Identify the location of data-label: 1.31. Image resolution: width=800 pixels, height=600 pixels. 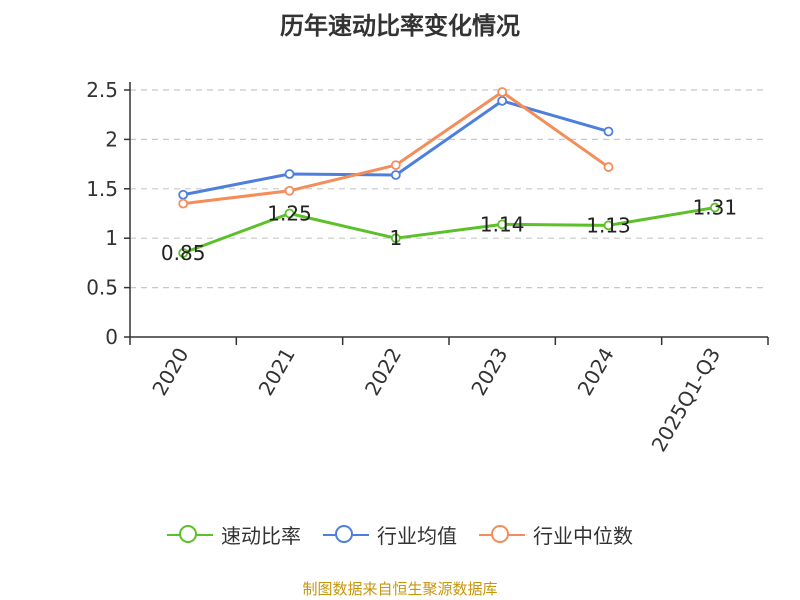
(715, 208).